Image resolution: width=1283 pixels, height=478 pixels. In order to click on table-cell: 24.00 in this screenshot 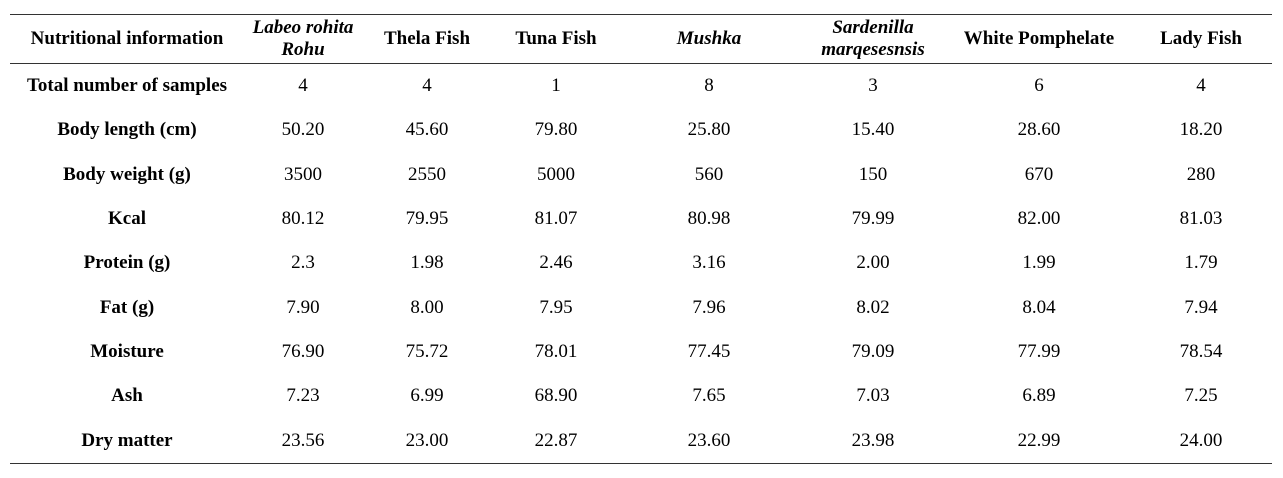, I will do `click(1201, 440)`.